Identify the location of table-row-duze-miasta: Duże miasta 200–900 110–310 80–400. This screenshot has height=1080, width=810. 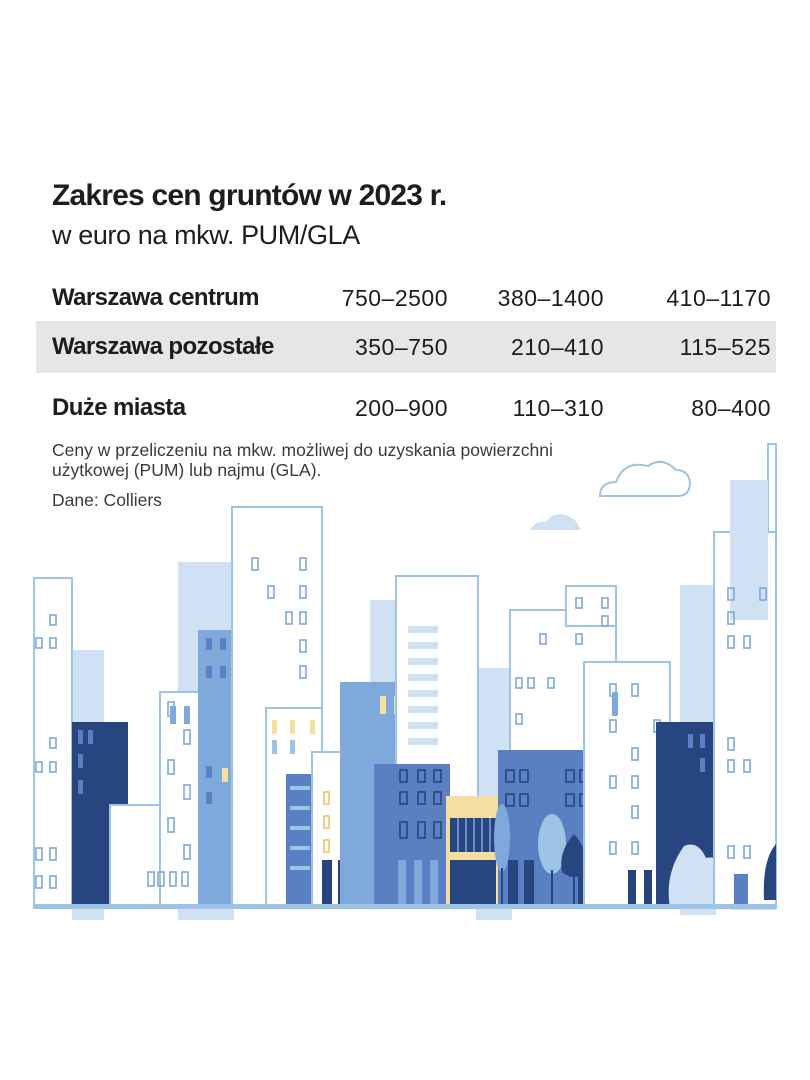
(406, 408).